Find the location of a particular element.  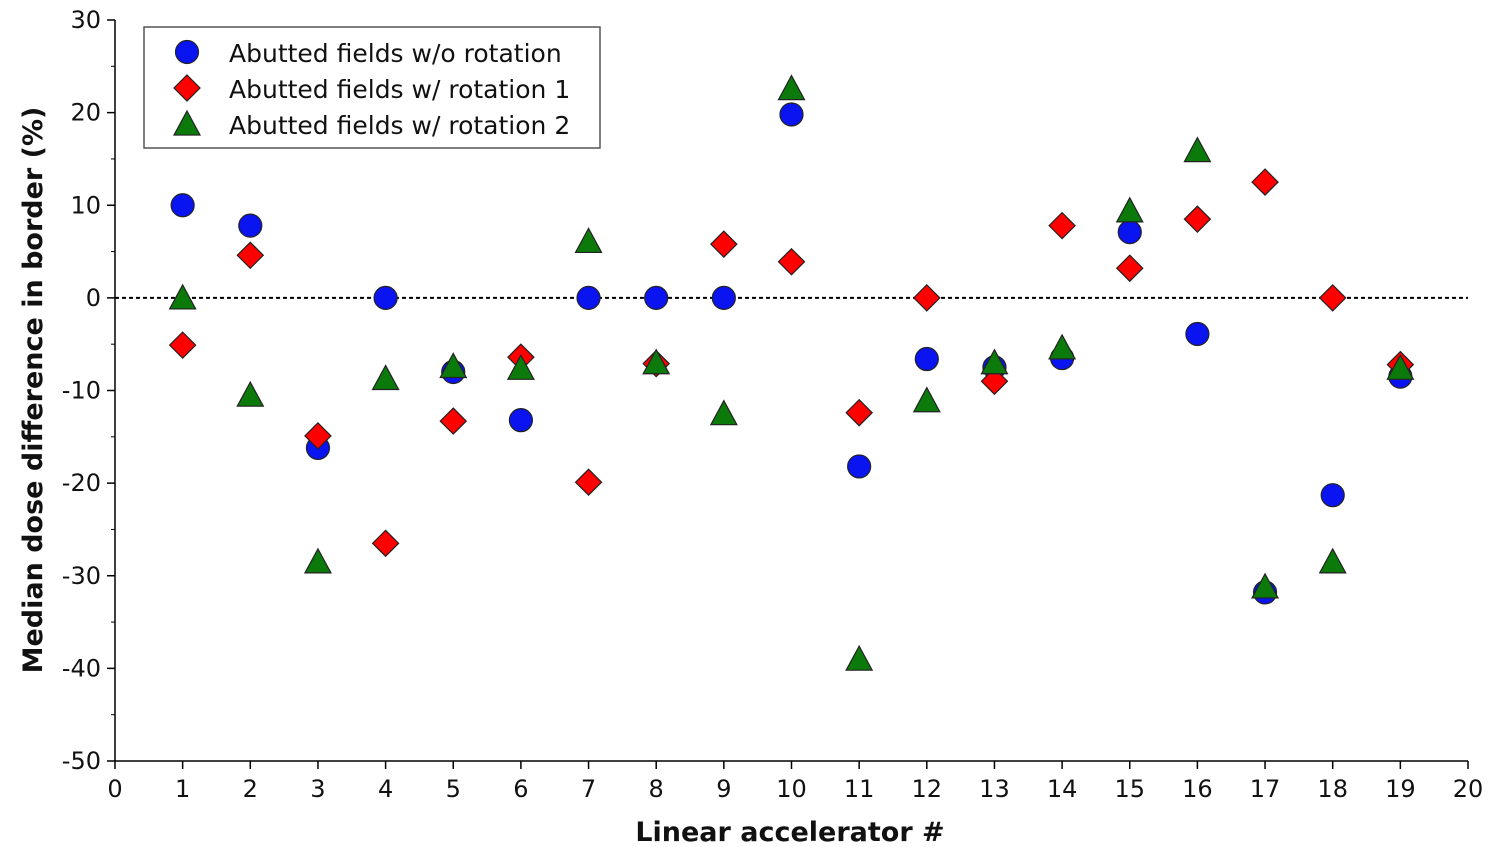

x-tick-label: 2 is located at coordinates (250, 789).